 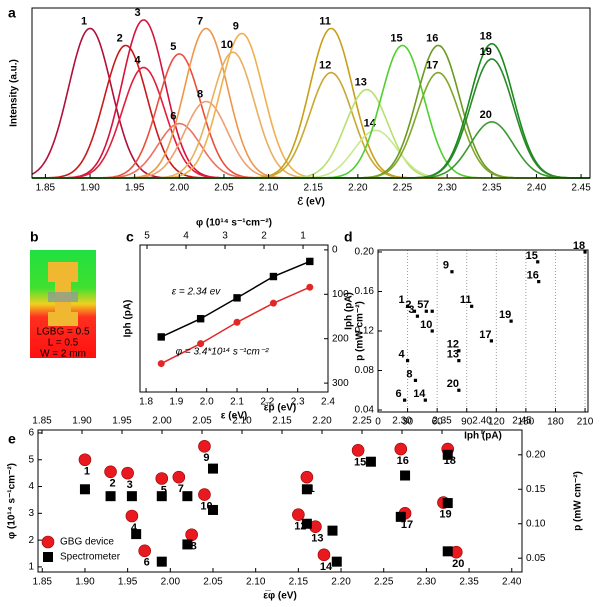 What do you see at coordinates (411, 310) in the screenshot?
I see `point-label: 3` at bounding box center [411, 310].